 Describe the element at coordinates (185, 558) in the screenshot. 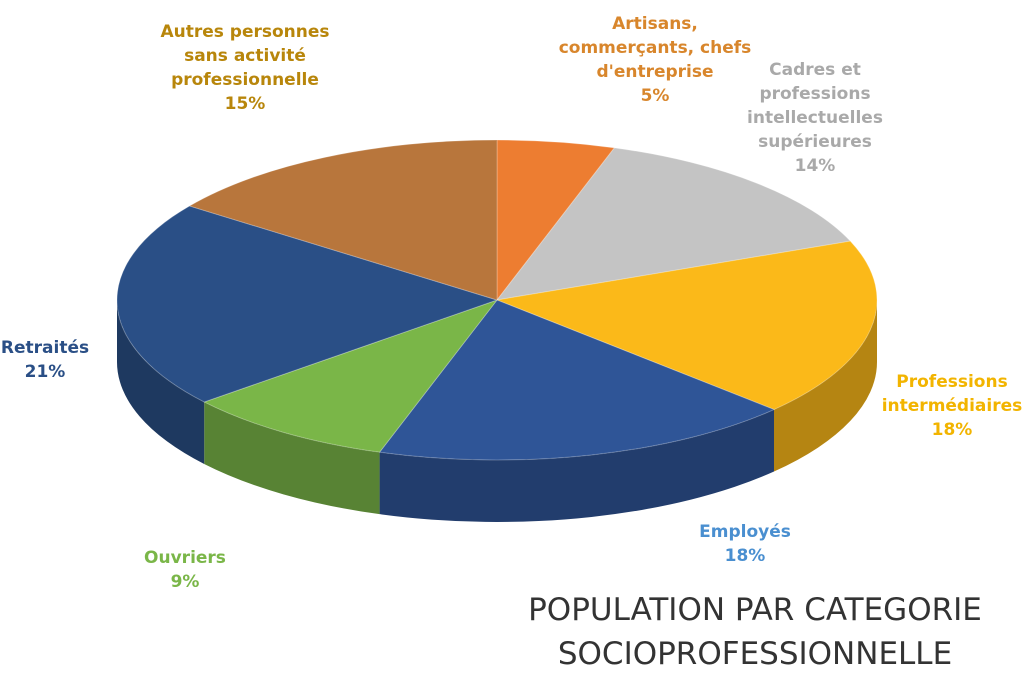

I see `category-label: Ouvriers` at that location.